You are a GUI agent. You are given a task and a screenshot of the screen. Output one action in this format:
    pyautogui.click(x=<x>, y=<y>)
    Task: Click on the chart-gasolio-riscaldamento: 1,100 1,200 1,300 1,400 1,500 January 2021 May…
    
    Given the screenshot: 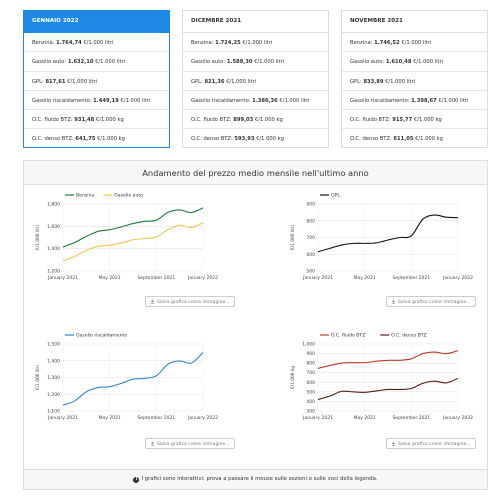 What is the action you would take?
    pyautogui.click(x=124, y=378)
    